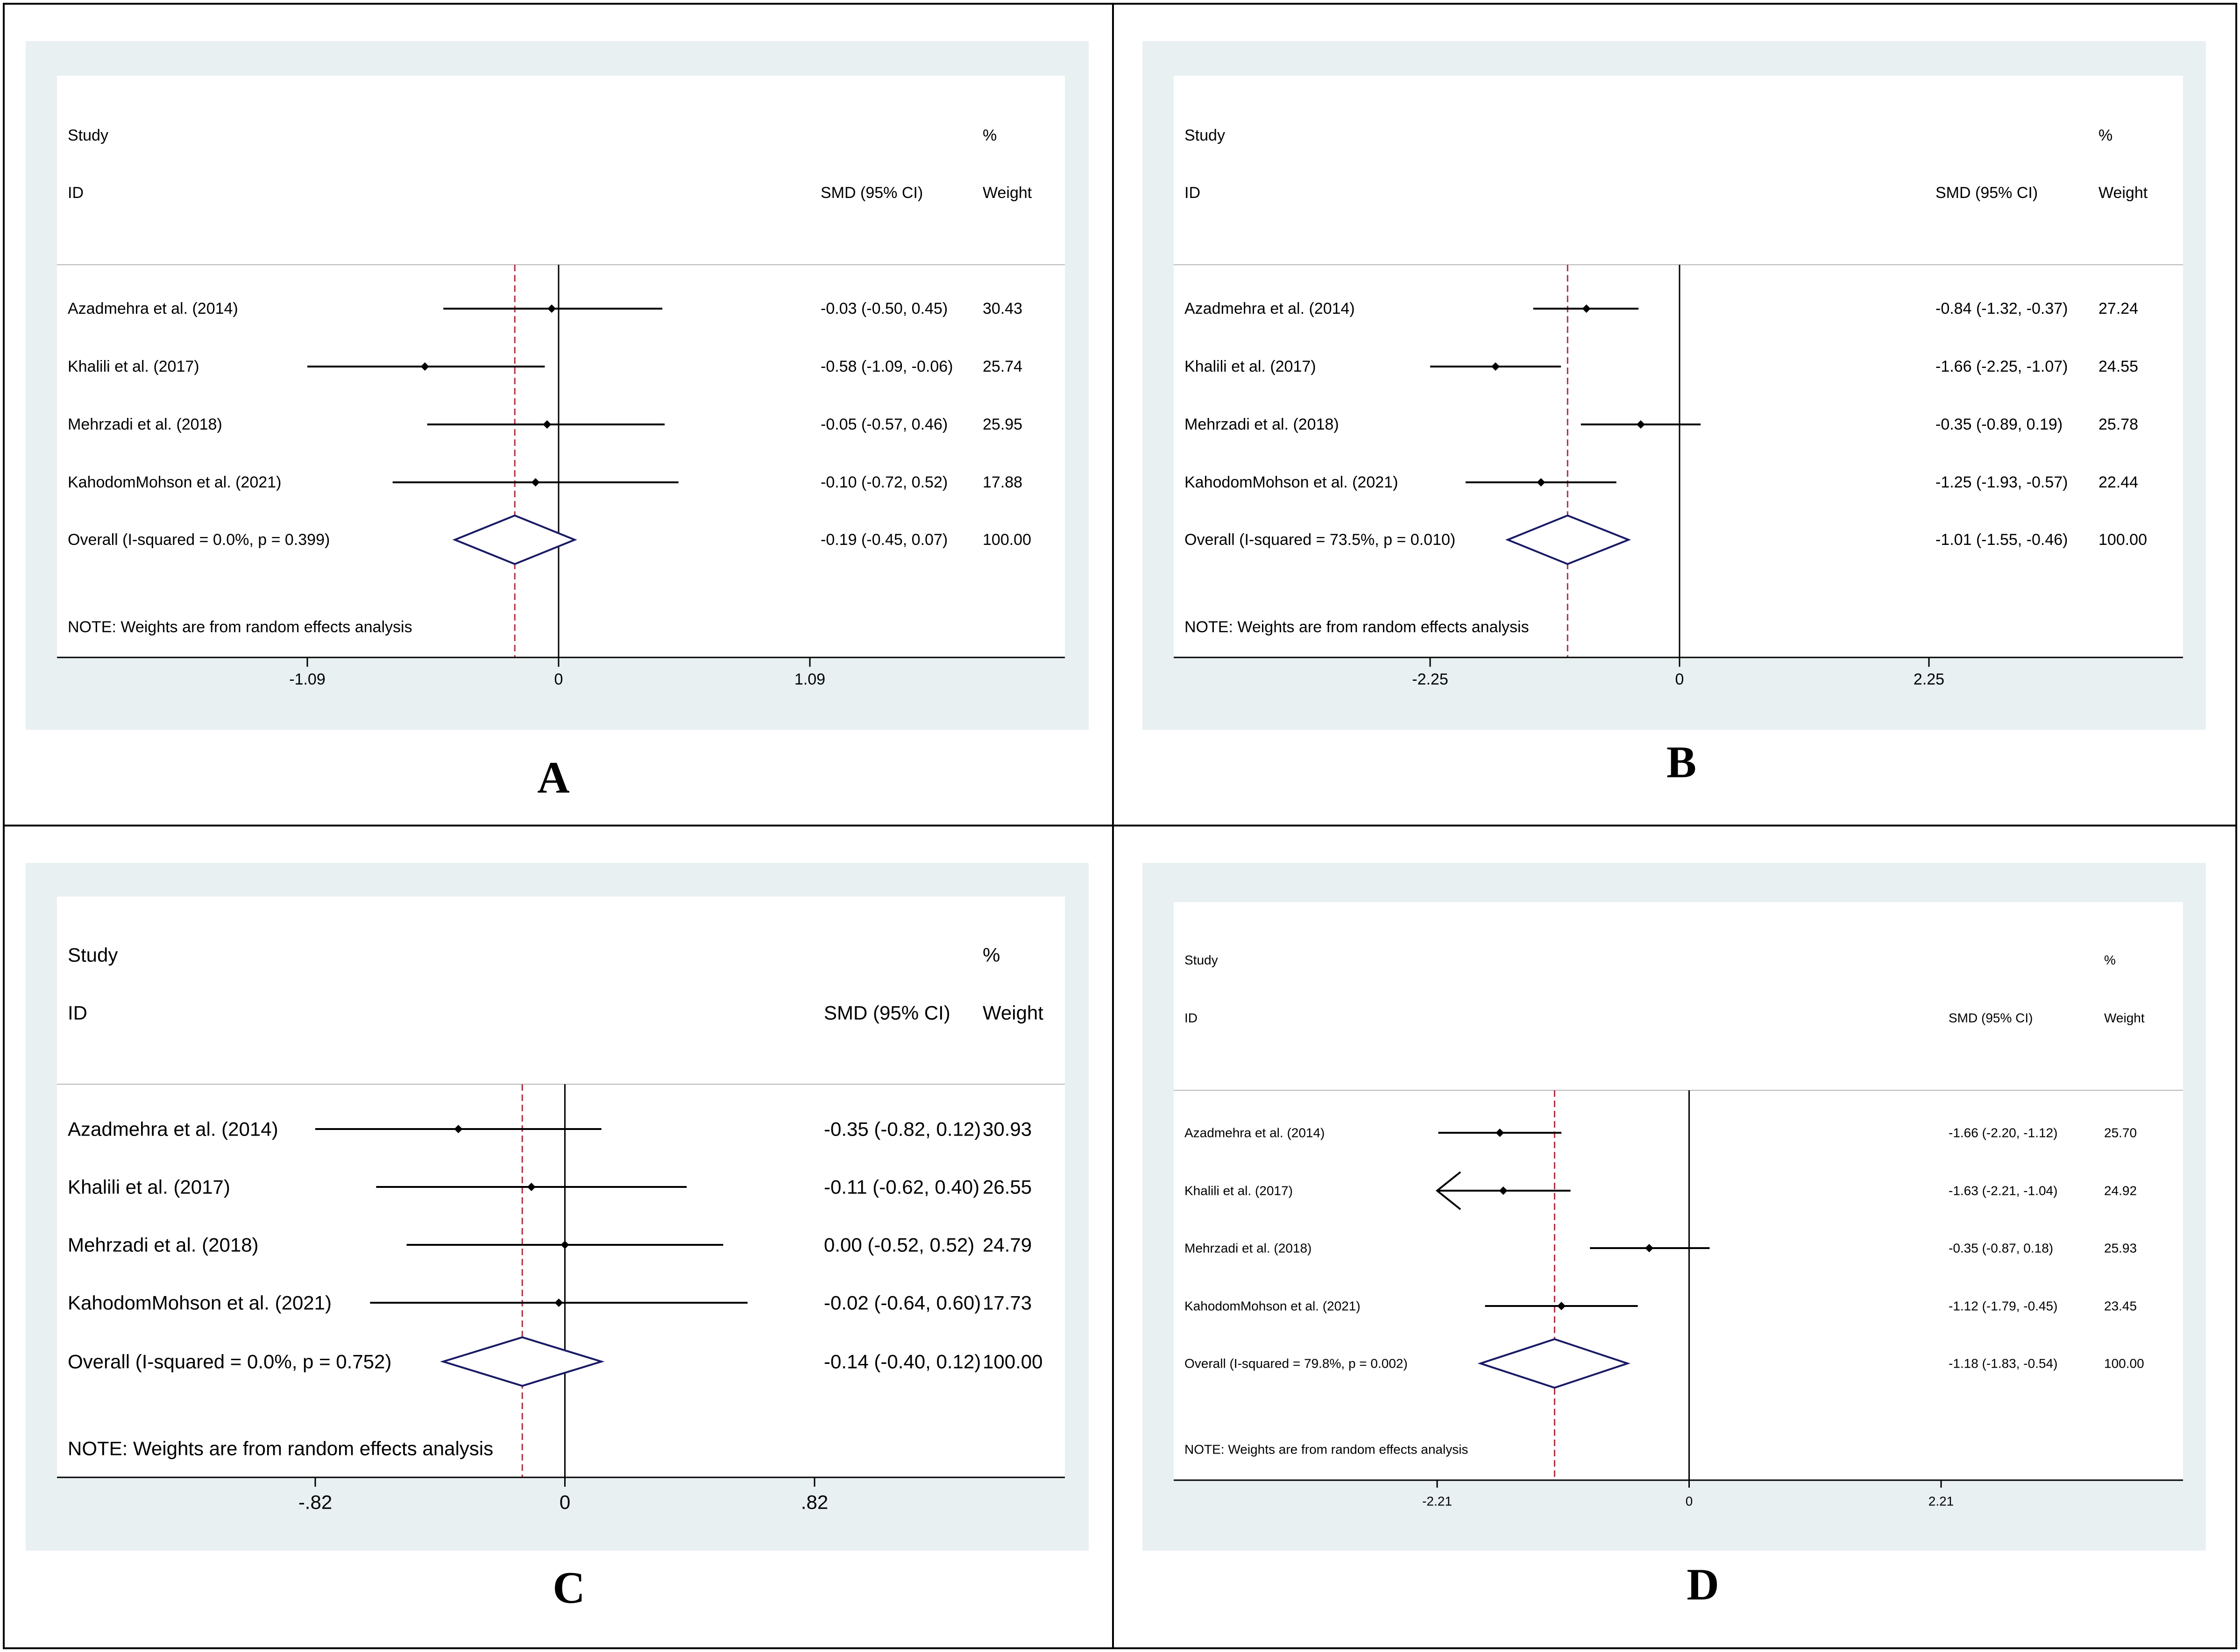  I want to click on study-ci: -0.10 (-0.72, 0.52), so click(884, 482).